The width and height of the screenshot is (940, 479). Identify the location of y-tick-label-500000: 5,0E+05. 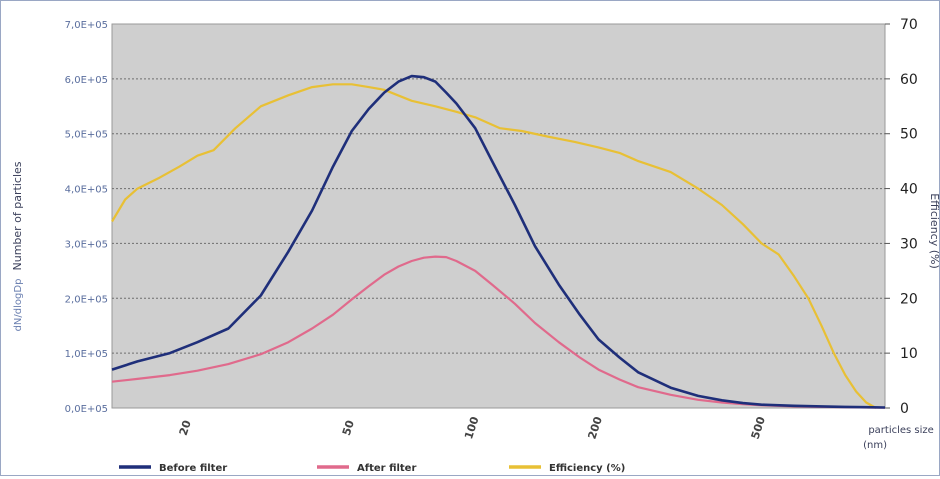
(86, 135).